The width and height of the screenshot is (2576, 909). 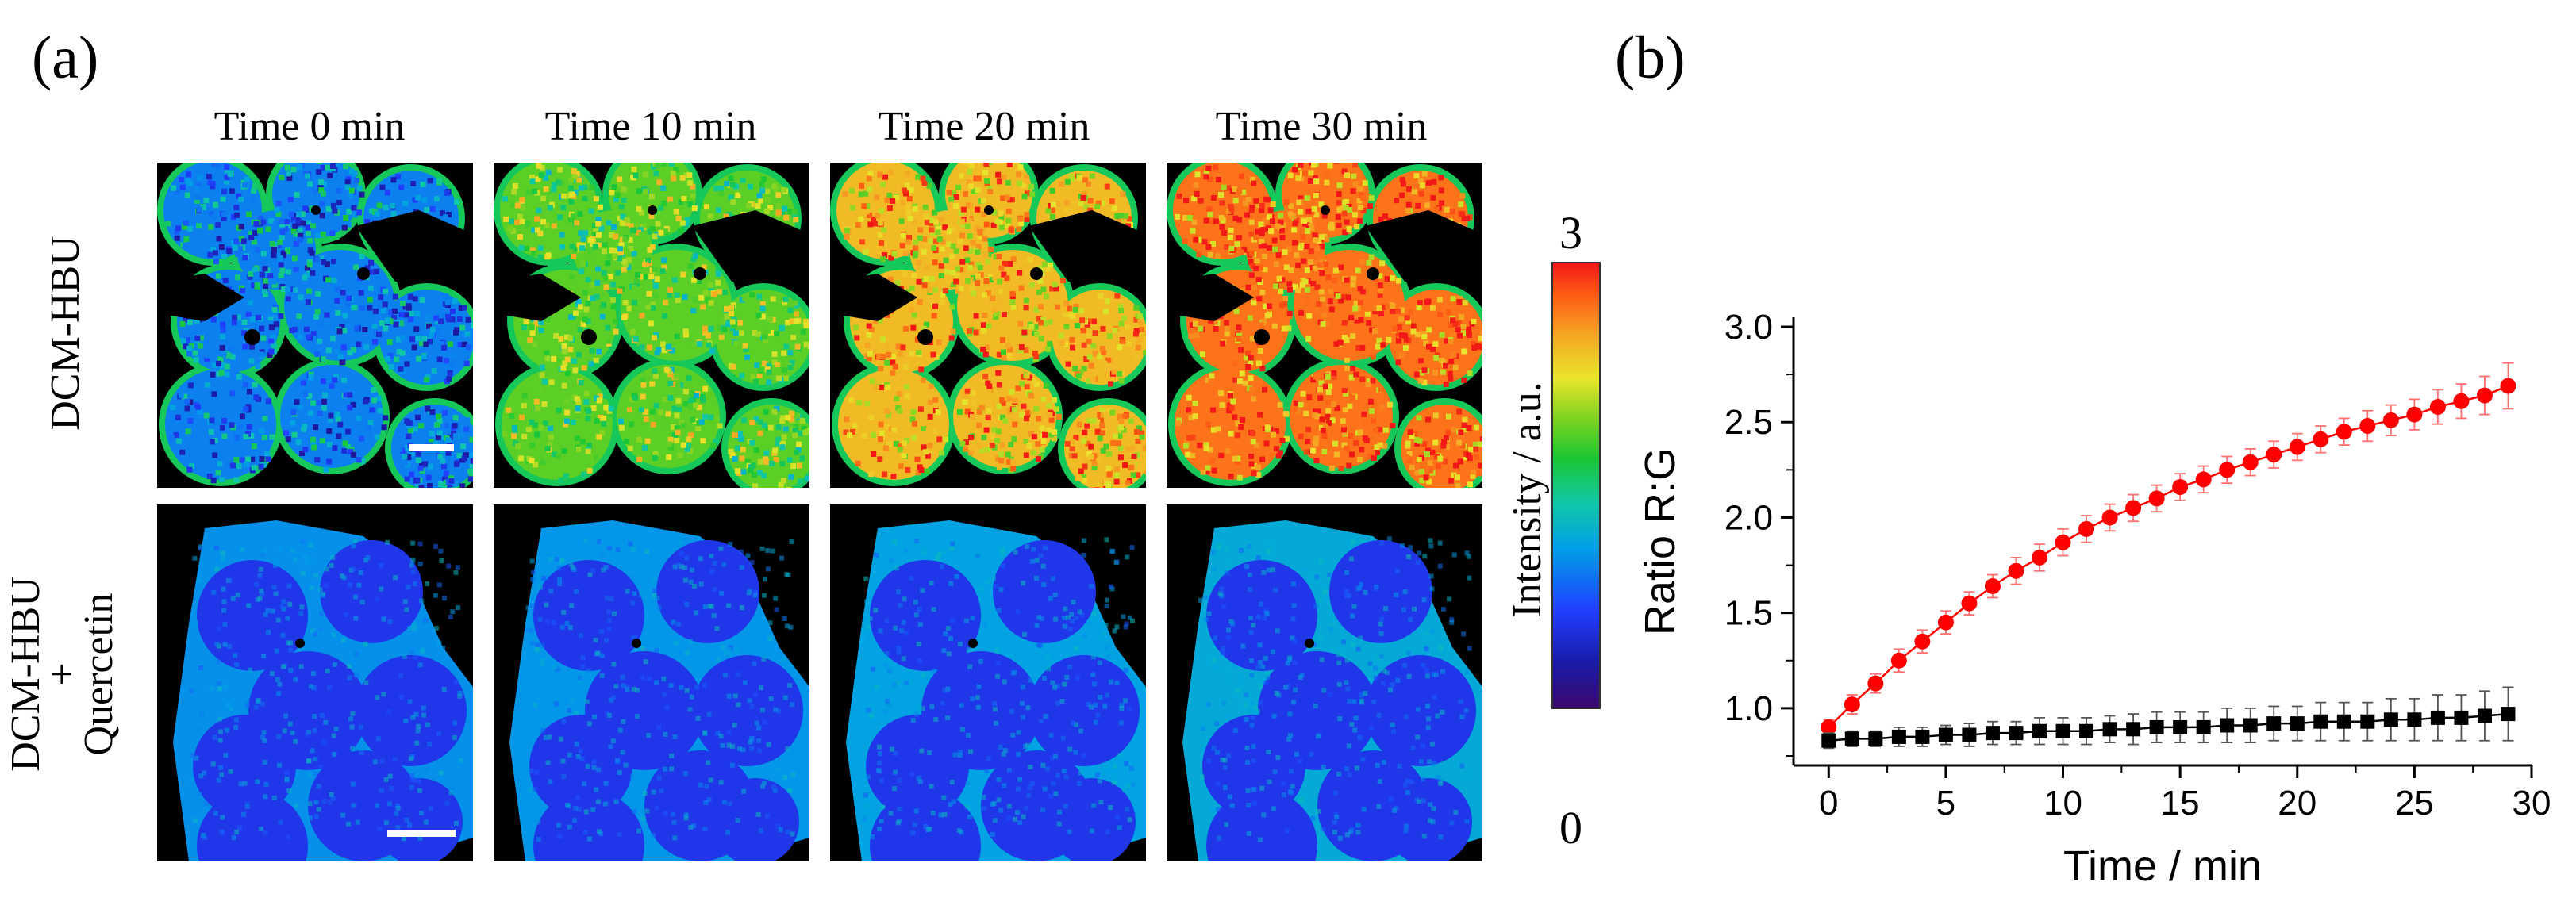 I want to click on column-title-time-10: Time 10 min, so click(x=650, y=126).